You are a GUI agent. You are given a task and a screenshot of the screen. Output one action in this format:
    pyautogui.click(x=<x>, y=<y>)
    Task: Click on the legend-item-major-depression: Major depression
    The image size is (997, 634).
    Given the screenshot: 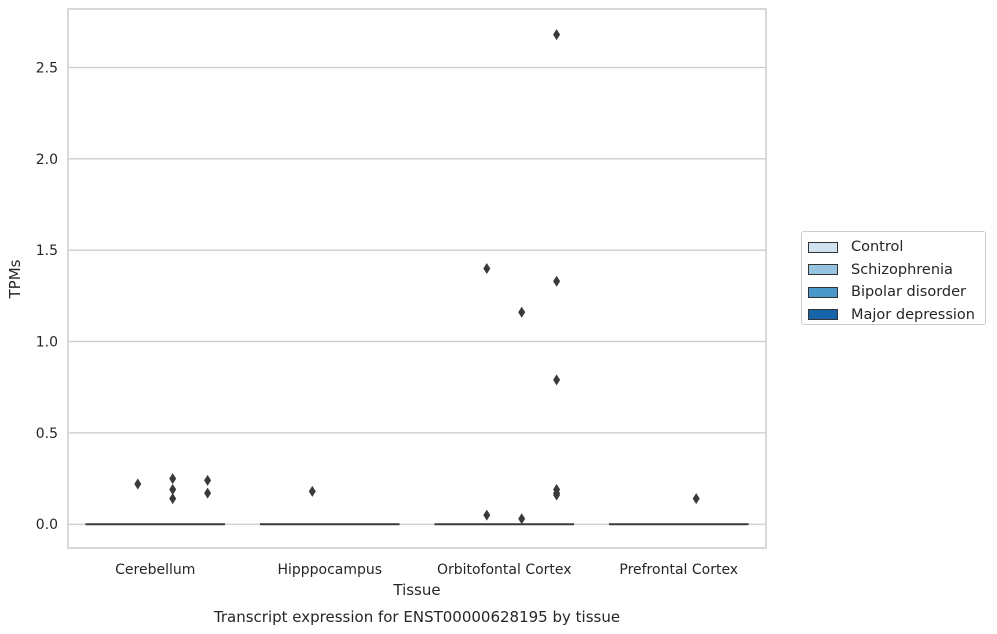 What is the action you would take?
    pyautogui.click(x=896, y=315)
    